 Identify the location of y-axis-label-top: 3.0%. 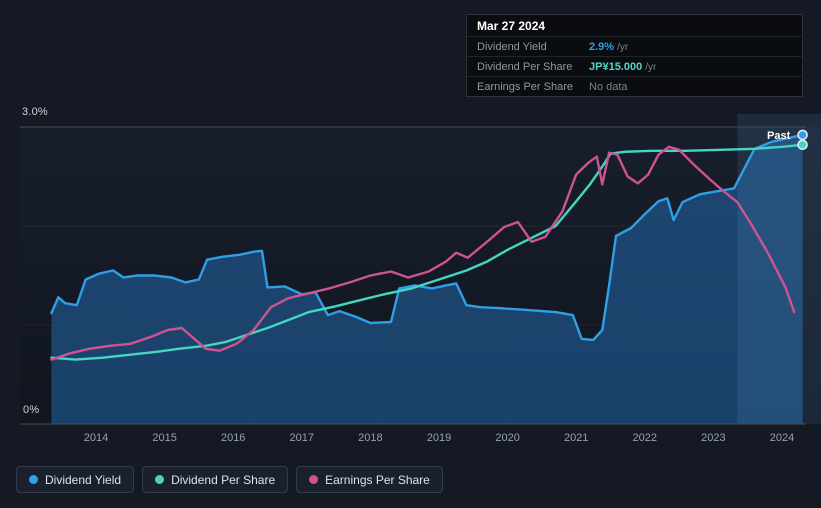
(35, 112).